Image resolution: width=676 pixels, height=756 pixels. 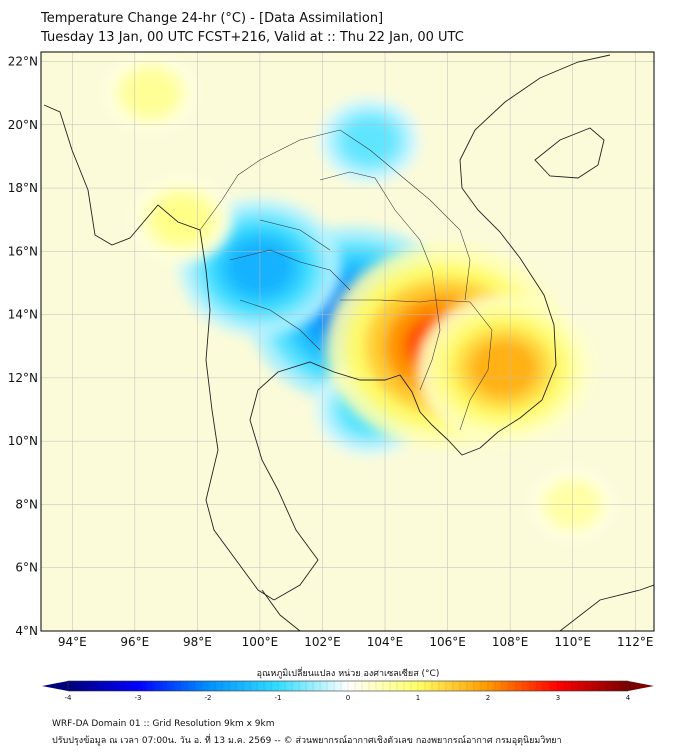 What do you see at coordinates (23, 61) in the screenshot?
I see `lat-label: 22°N` at bounding box center [23, 61].